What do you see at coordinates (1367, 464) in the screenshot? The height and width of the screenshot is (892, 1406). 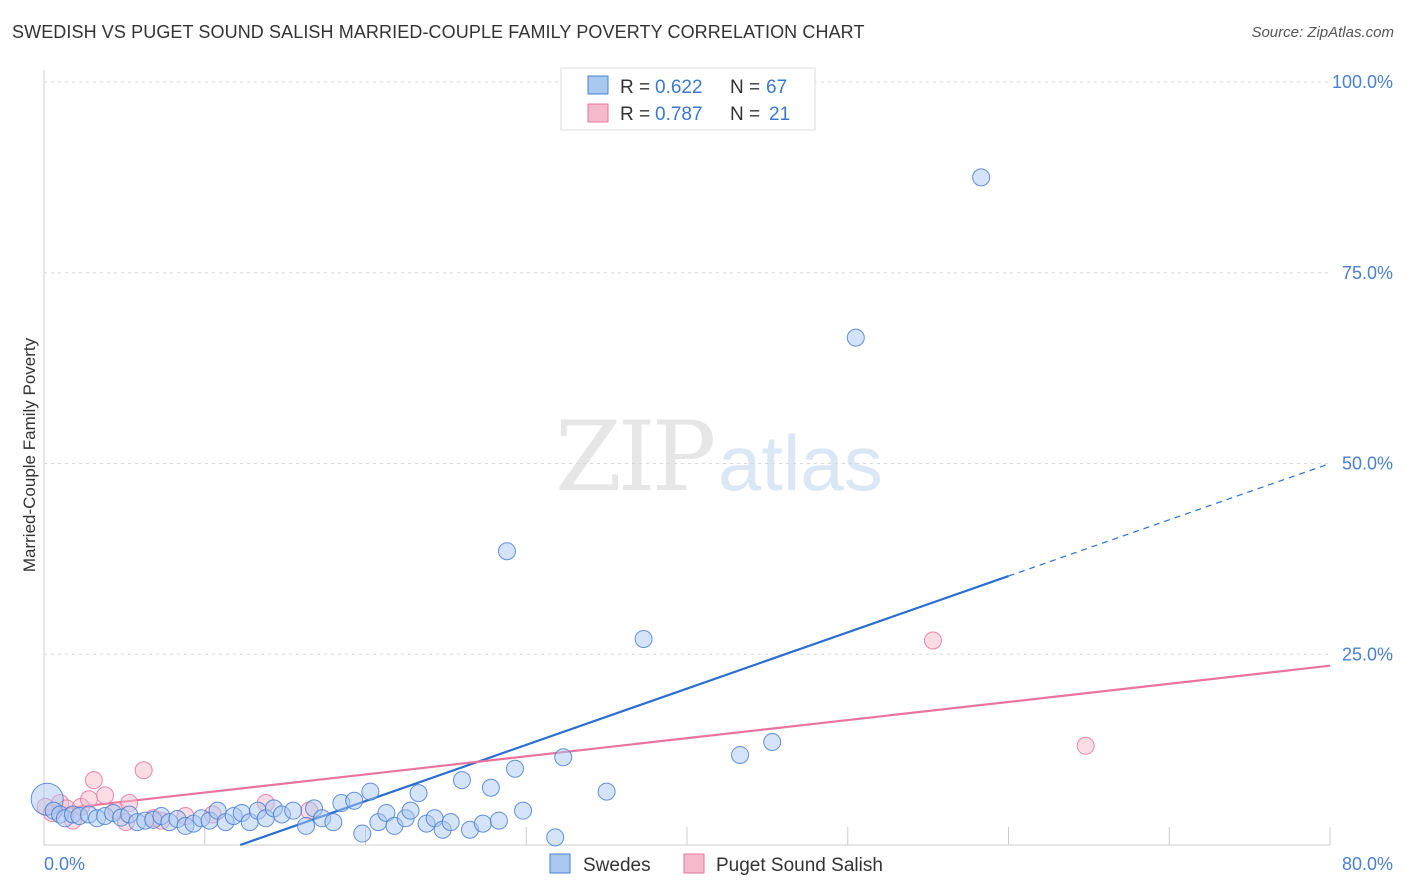 I see `y-tick-label: 50.0%` at bounding box center [1367, 464].